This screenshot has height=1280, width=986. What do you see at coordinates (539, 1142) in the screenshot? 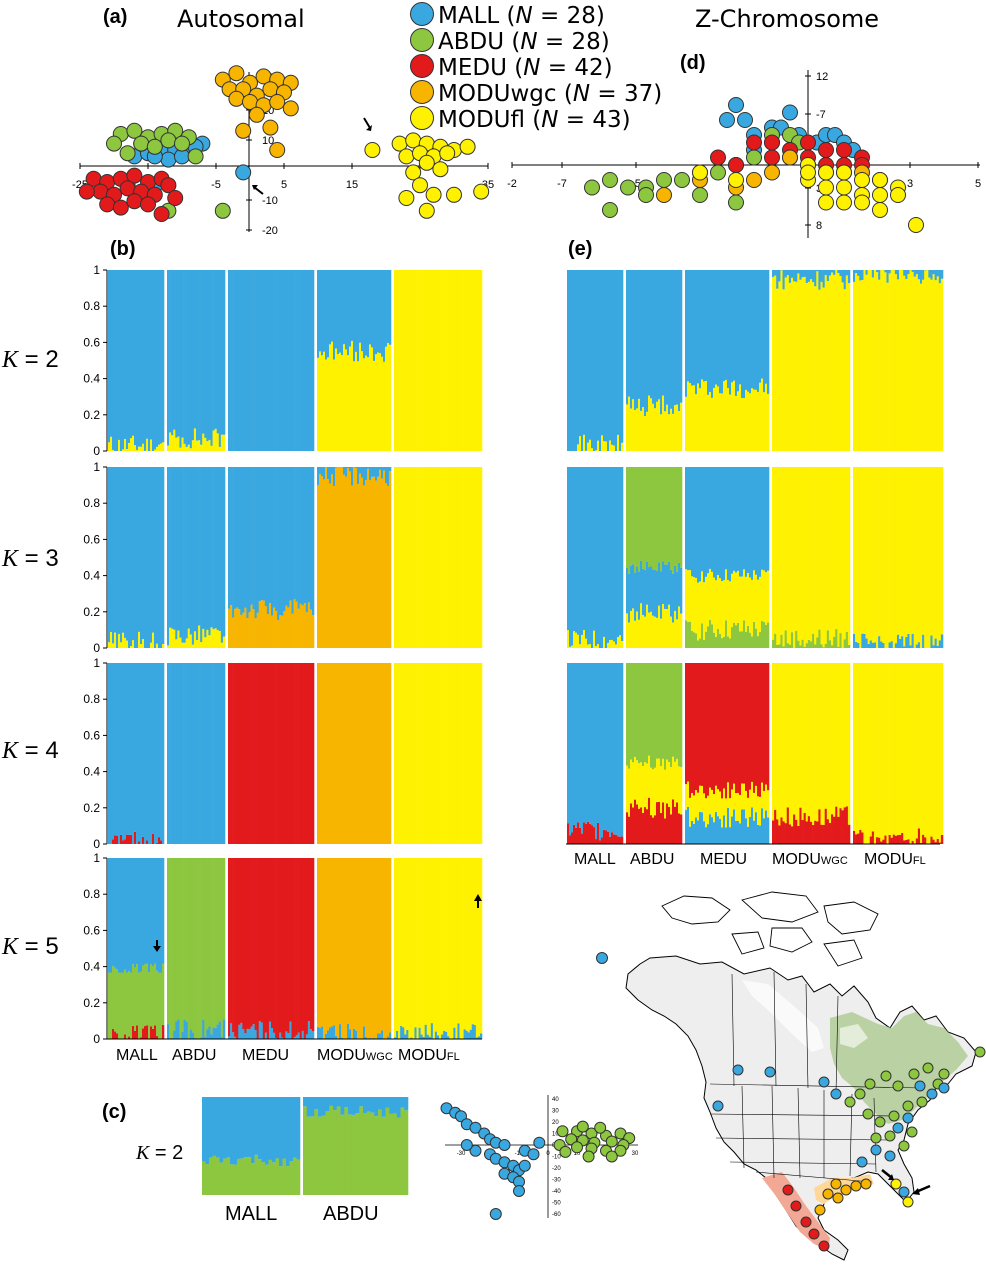
I see `pca-c-point-mall` at bounding box center [539, 1142].